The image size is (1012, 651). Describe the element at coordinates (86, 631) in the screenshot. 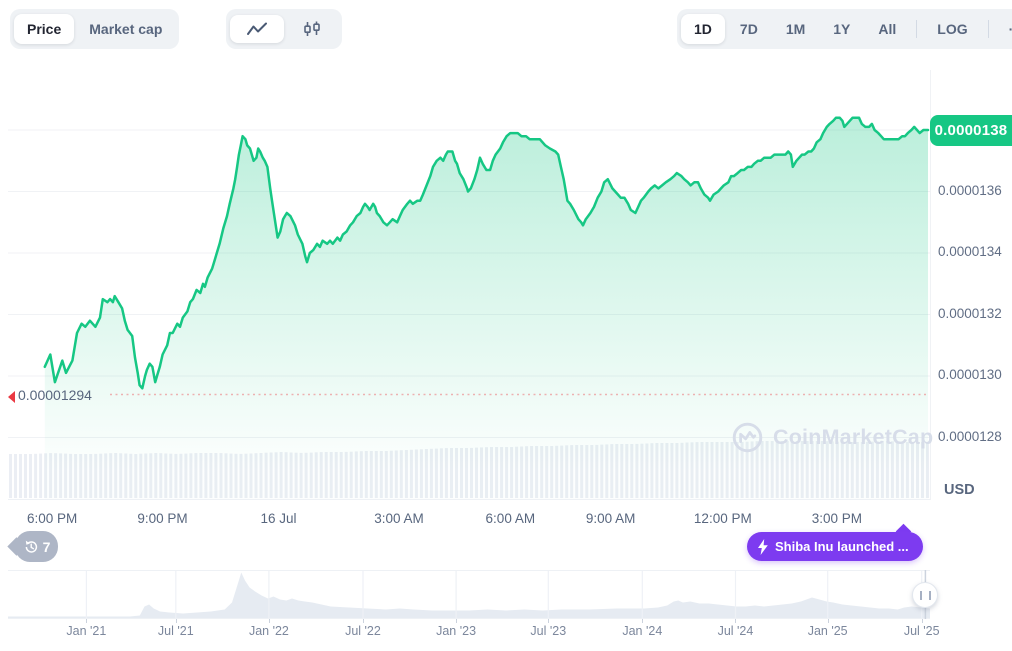

I see `date-tick-label: Jan '21` at that location.